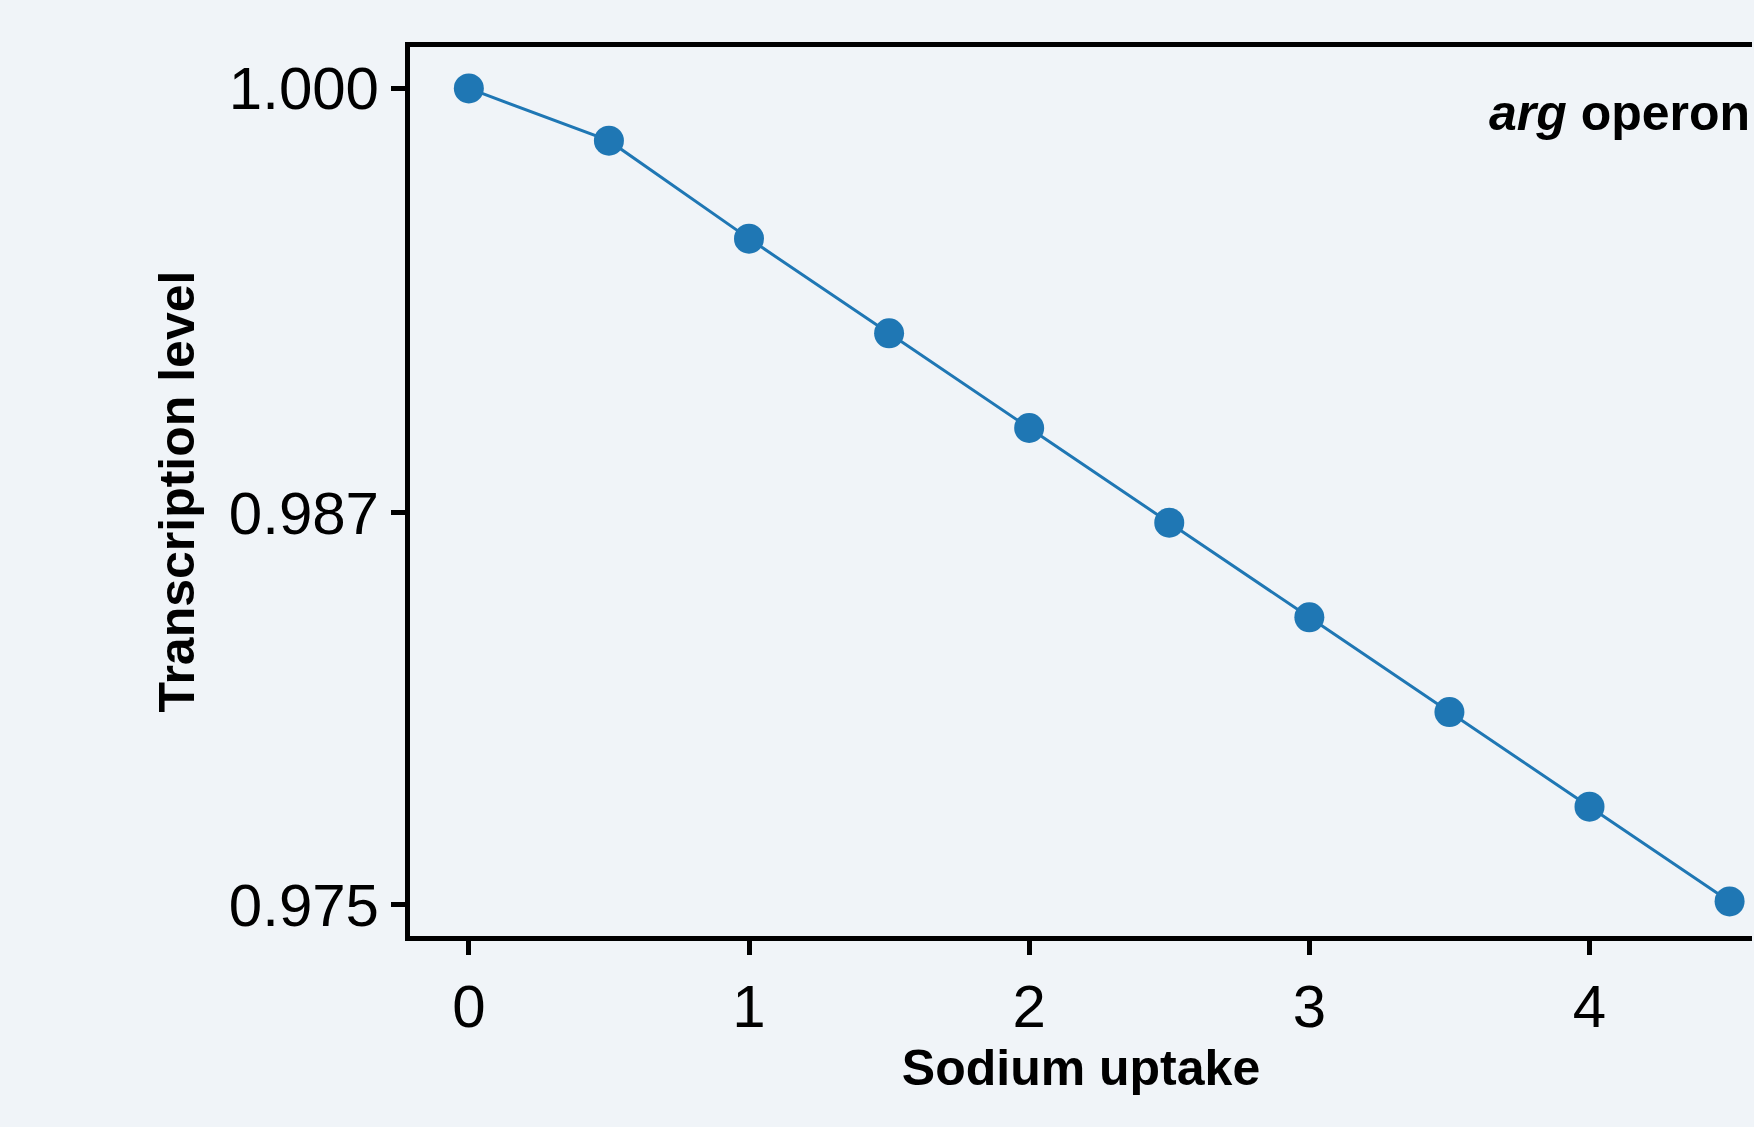  What do you see at coordinates (1309, 1006) in the screenshot?
I see `x-tick-label: 3` at bounding box center [1309, 1006].